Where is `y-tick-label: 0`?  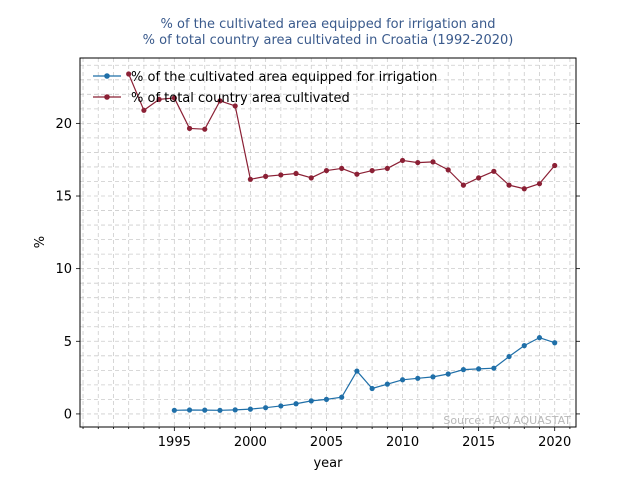
y-tick-label: 0 is located at coordinates (68, 414).